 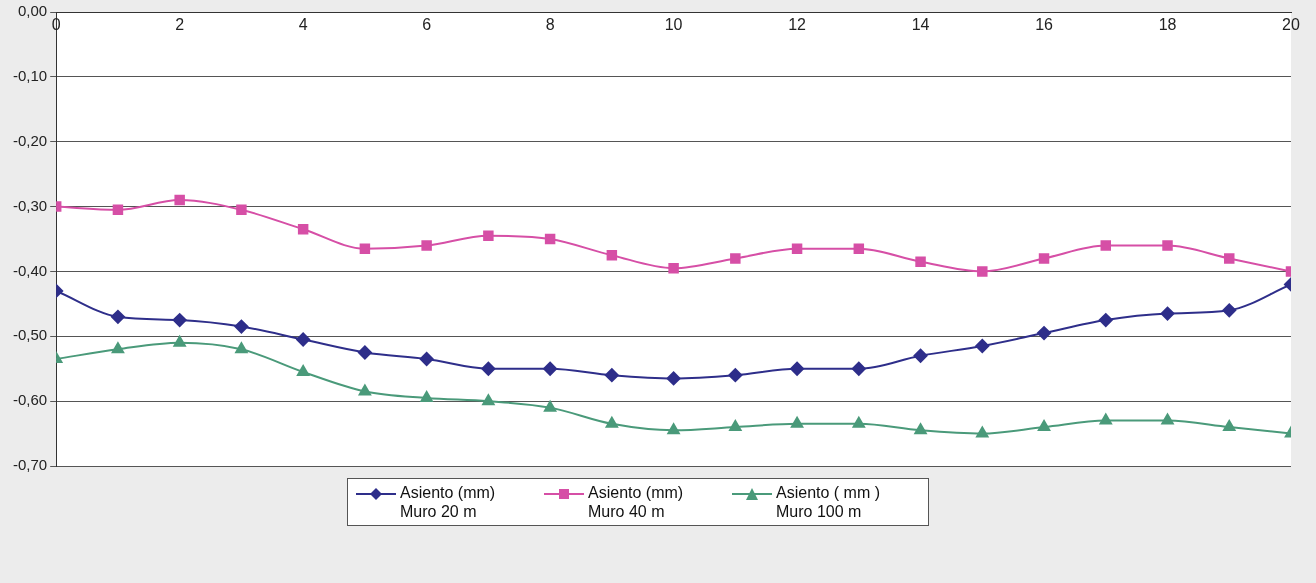 I want to click on y-tick-label: -0,20, so click(x=30, y=140).